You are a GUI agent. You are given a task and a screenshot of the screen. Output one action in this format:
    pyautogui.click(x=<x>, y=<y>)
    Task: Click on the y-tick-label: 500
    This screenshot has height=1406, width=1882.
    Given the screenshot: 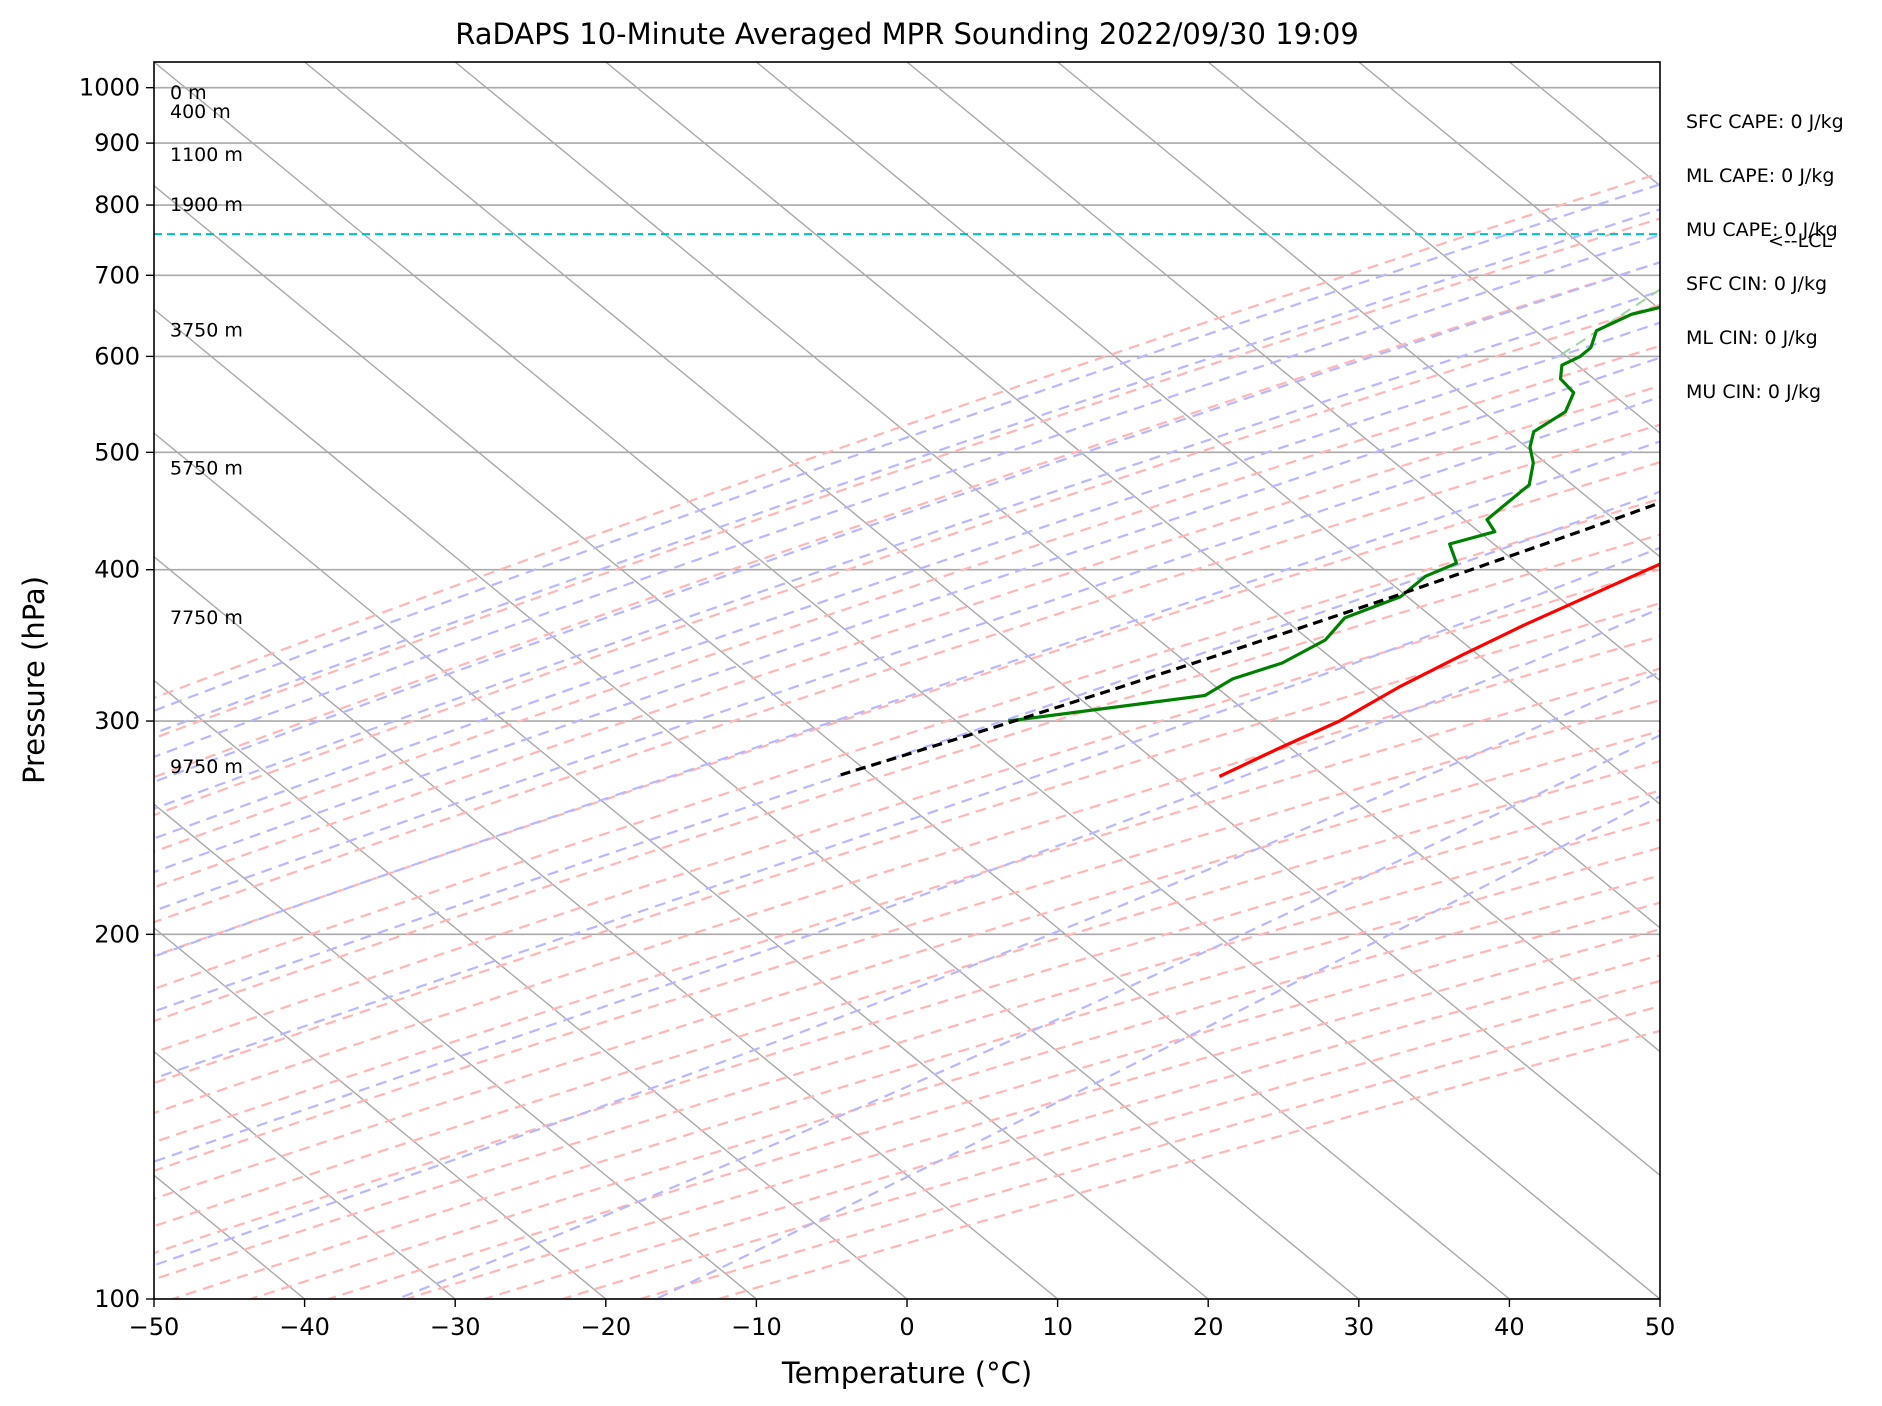 What is the action you would take?
    pyautogui.click(x=117, y=452)
    